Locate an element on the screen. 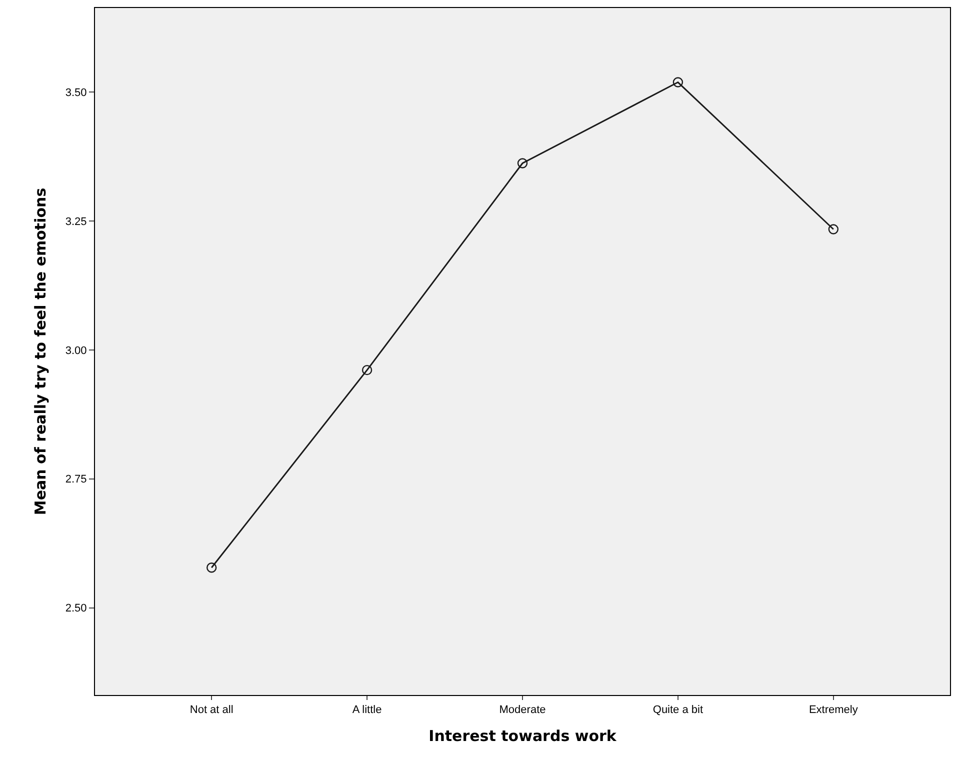 The width and height of the screenshot is (956, 767). y-tick-label: 3.50 is located at coordinates (76, 92).